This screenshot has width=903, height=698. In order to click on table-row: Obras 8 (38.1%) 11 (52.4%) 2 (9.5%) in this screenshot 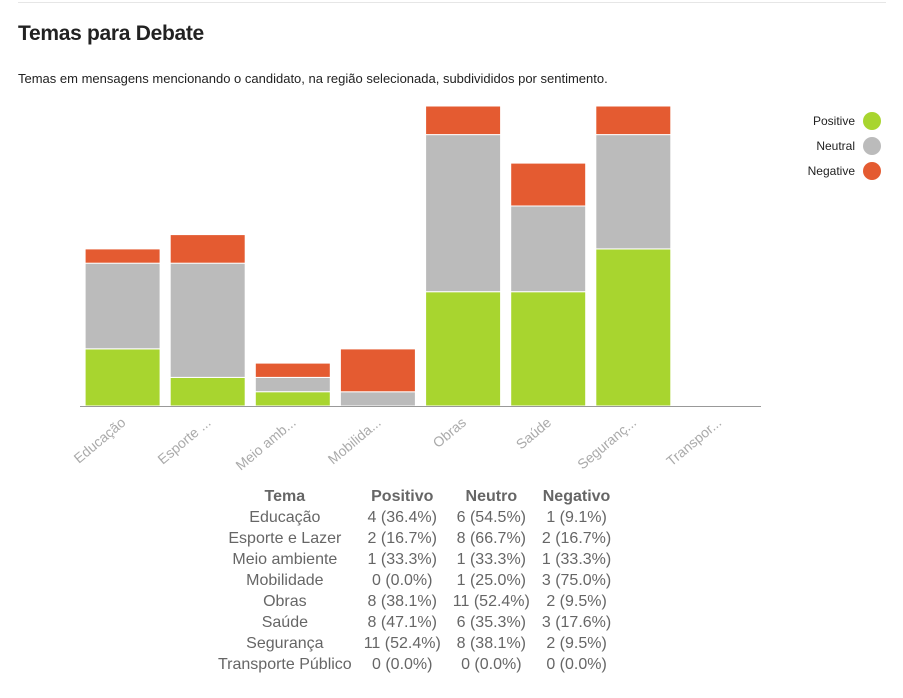, I will do `click(414, 601)`.